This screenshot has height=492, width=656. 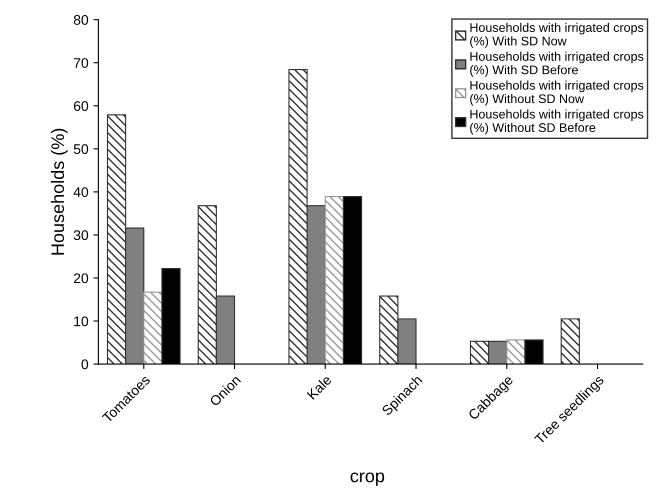 What do you see at coordinates (81, 192) in the screenshot?
I see `y-tick-label: 40` at bounding box center [81, 192].